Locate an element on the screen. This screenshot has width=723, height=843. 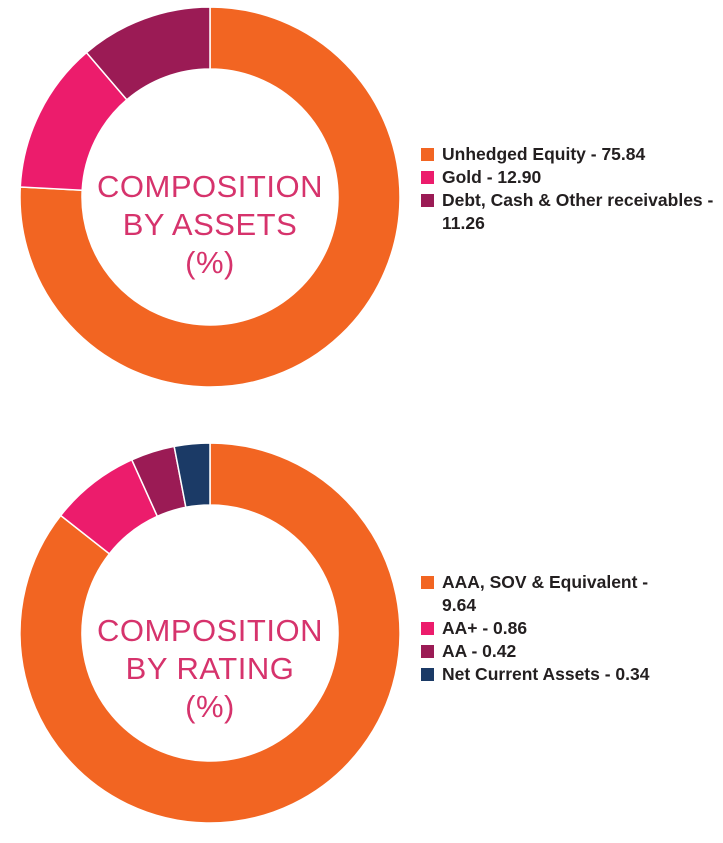
legend-label: Net Current Assets - 0.34 is located at coordinates (546, 674).